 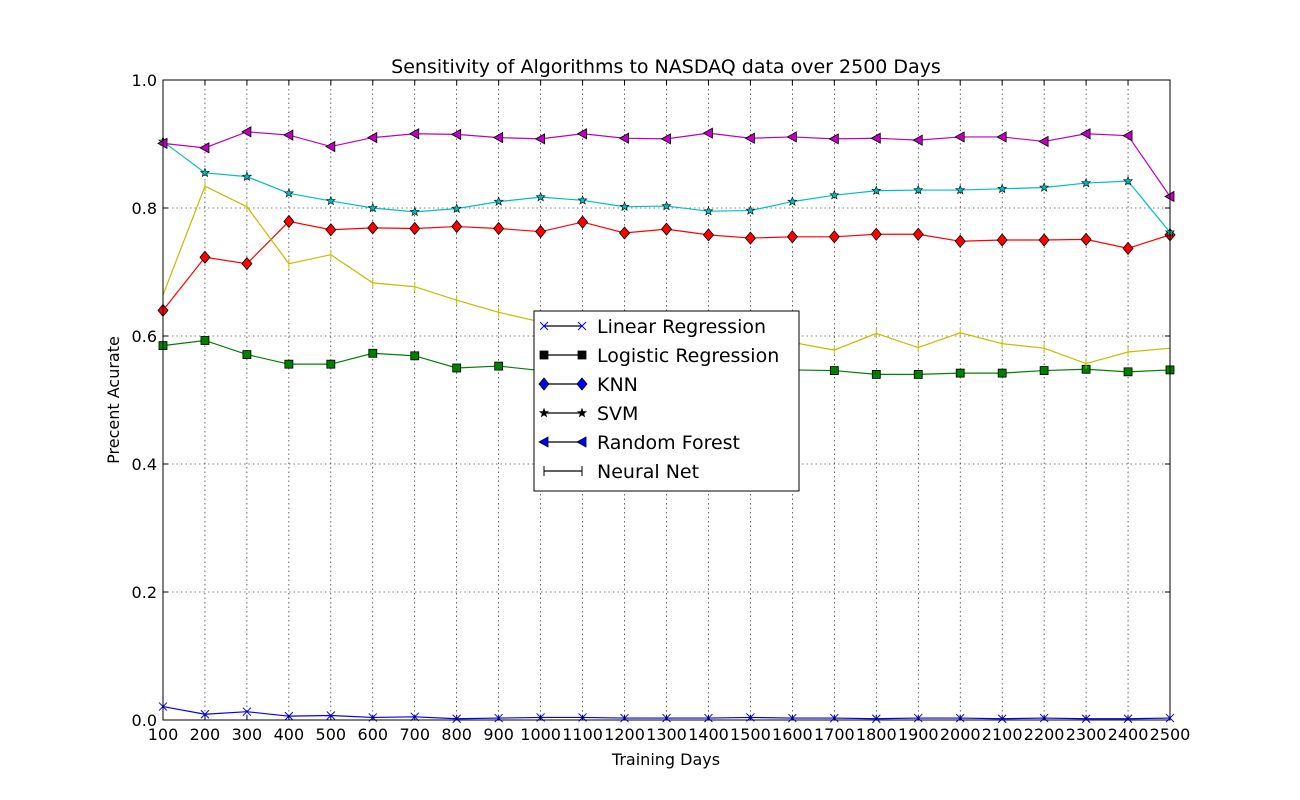 What do you see at coordinates (144, 464) in the screenshot?
I see `y-tick-label: 0.4` at bounding box center [144, 464].